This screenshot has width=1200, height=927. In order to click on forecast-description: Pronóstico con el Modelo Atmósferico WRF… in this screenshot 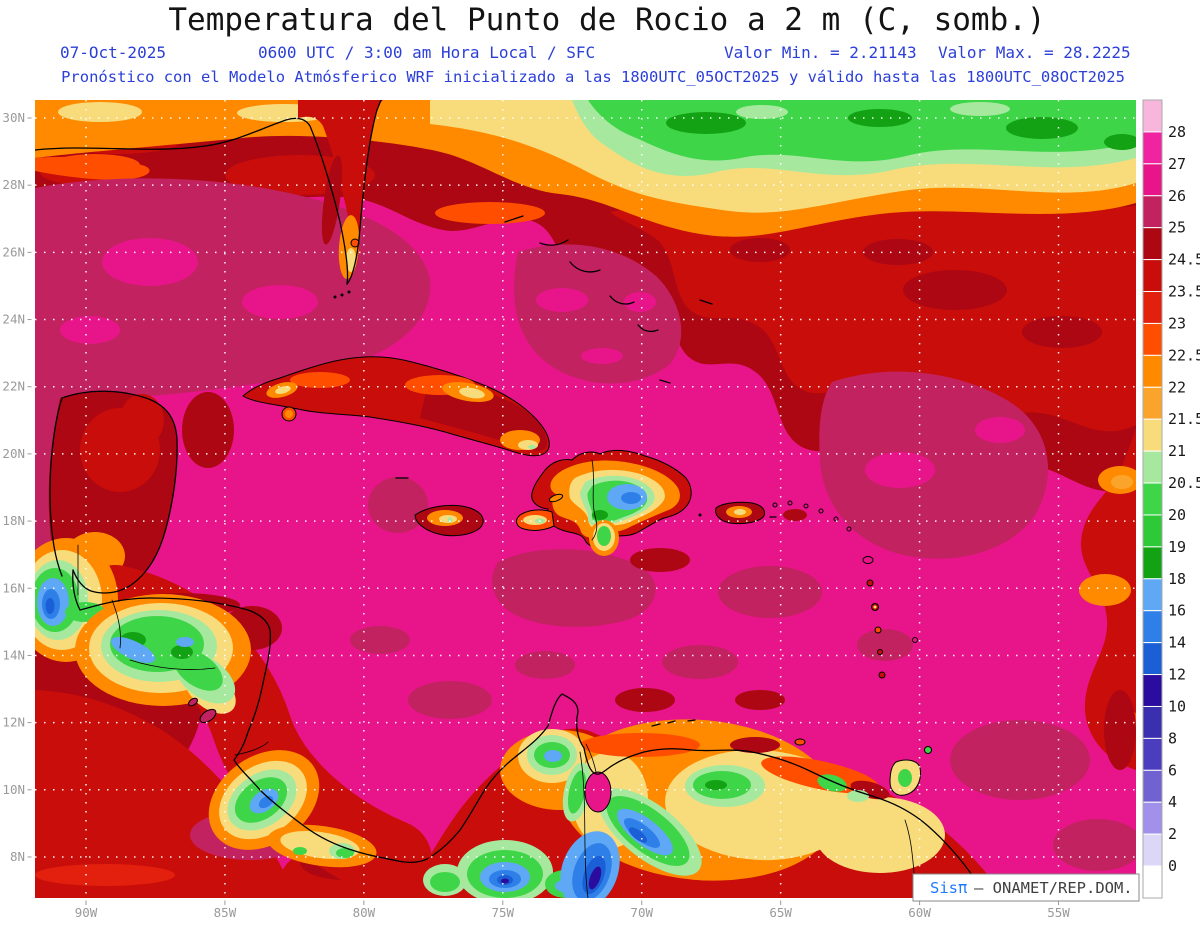, I will do `click(593, 77)`.